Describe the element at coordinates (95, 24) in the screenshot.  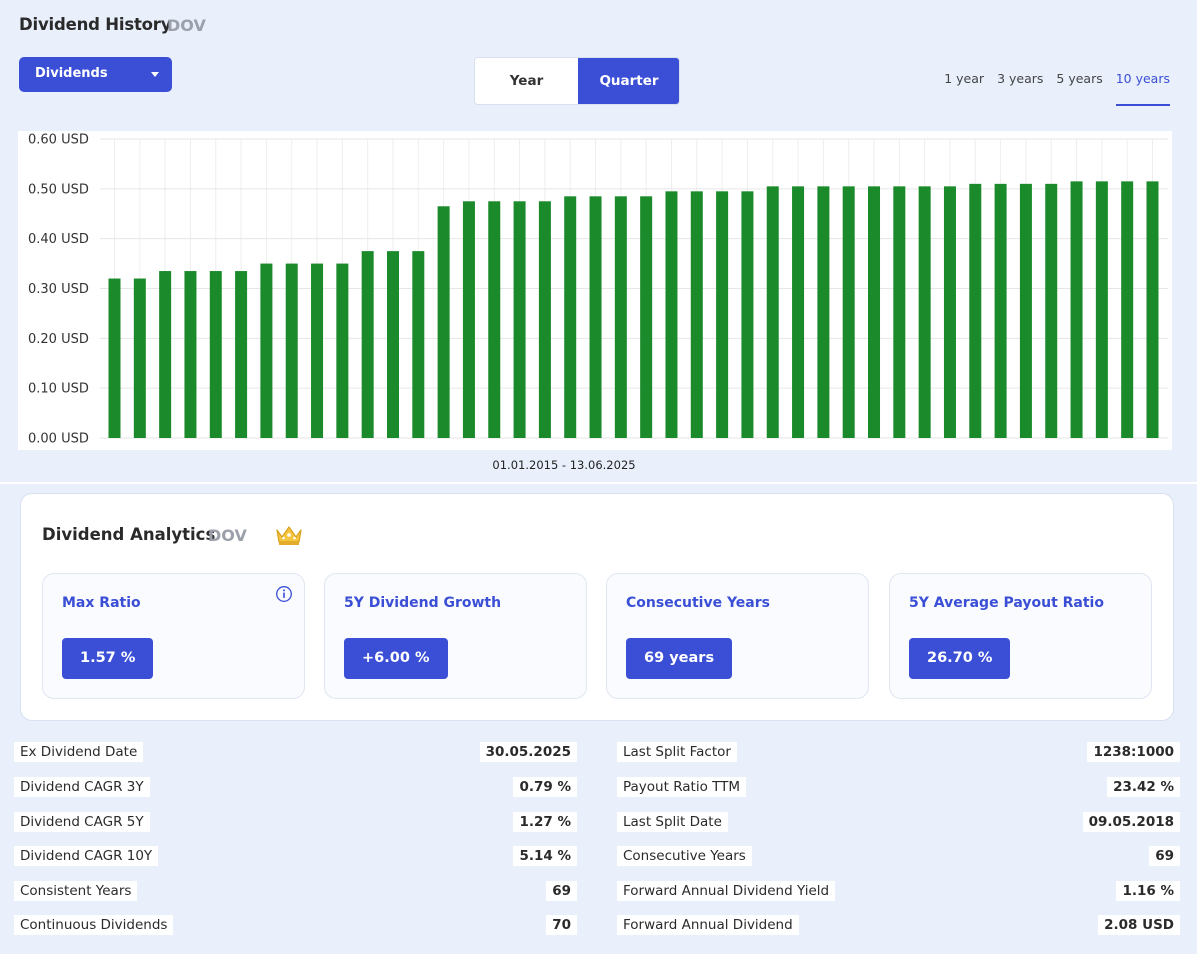
I see `page-title: Dividend History` at that location.